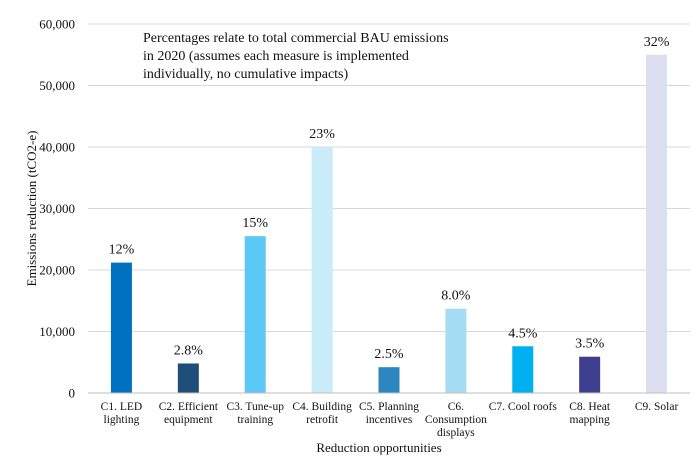 The width and height of the screenshot is (696, 467). What do you see at coordinates (255, 223) in the screenshot?
I see `data-label: 15%` at bounding box center [255, 223].